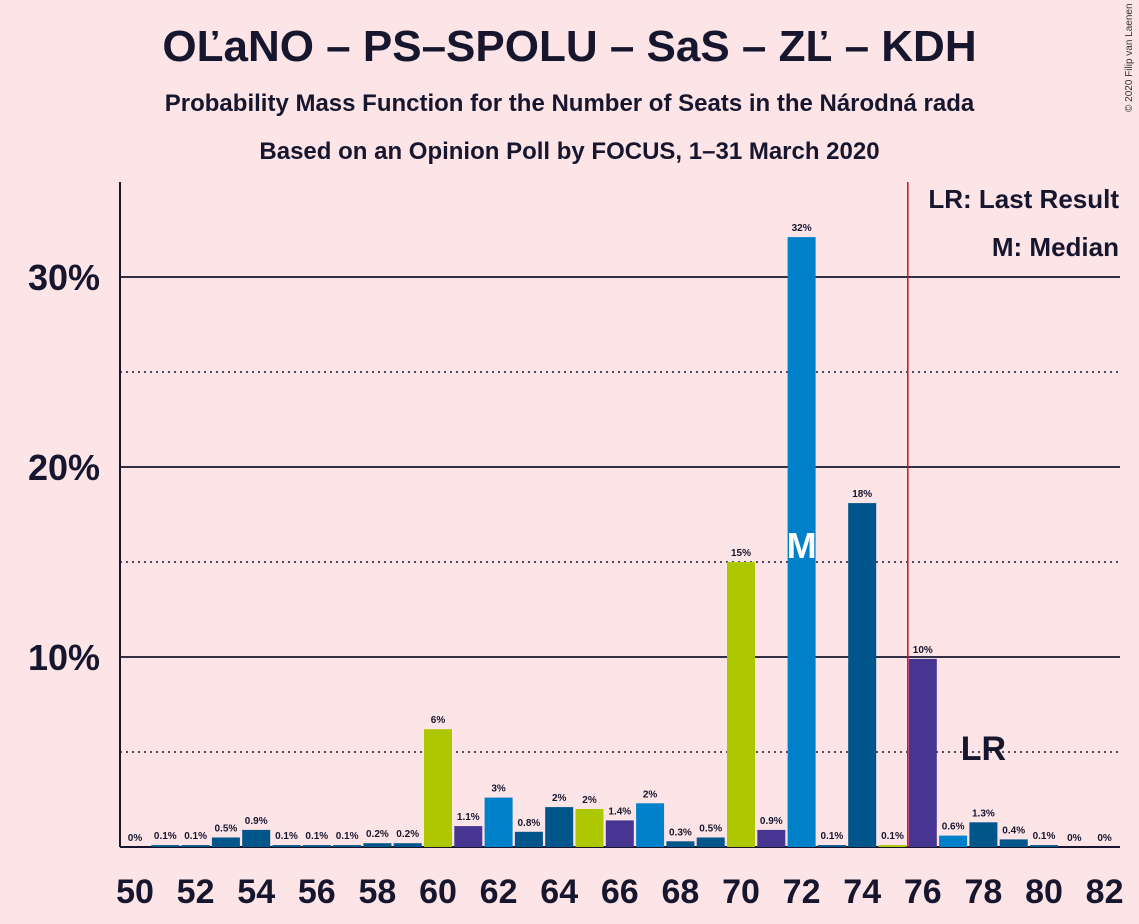  I want to click on data-label-78: 1.3%, so click(983, 813).